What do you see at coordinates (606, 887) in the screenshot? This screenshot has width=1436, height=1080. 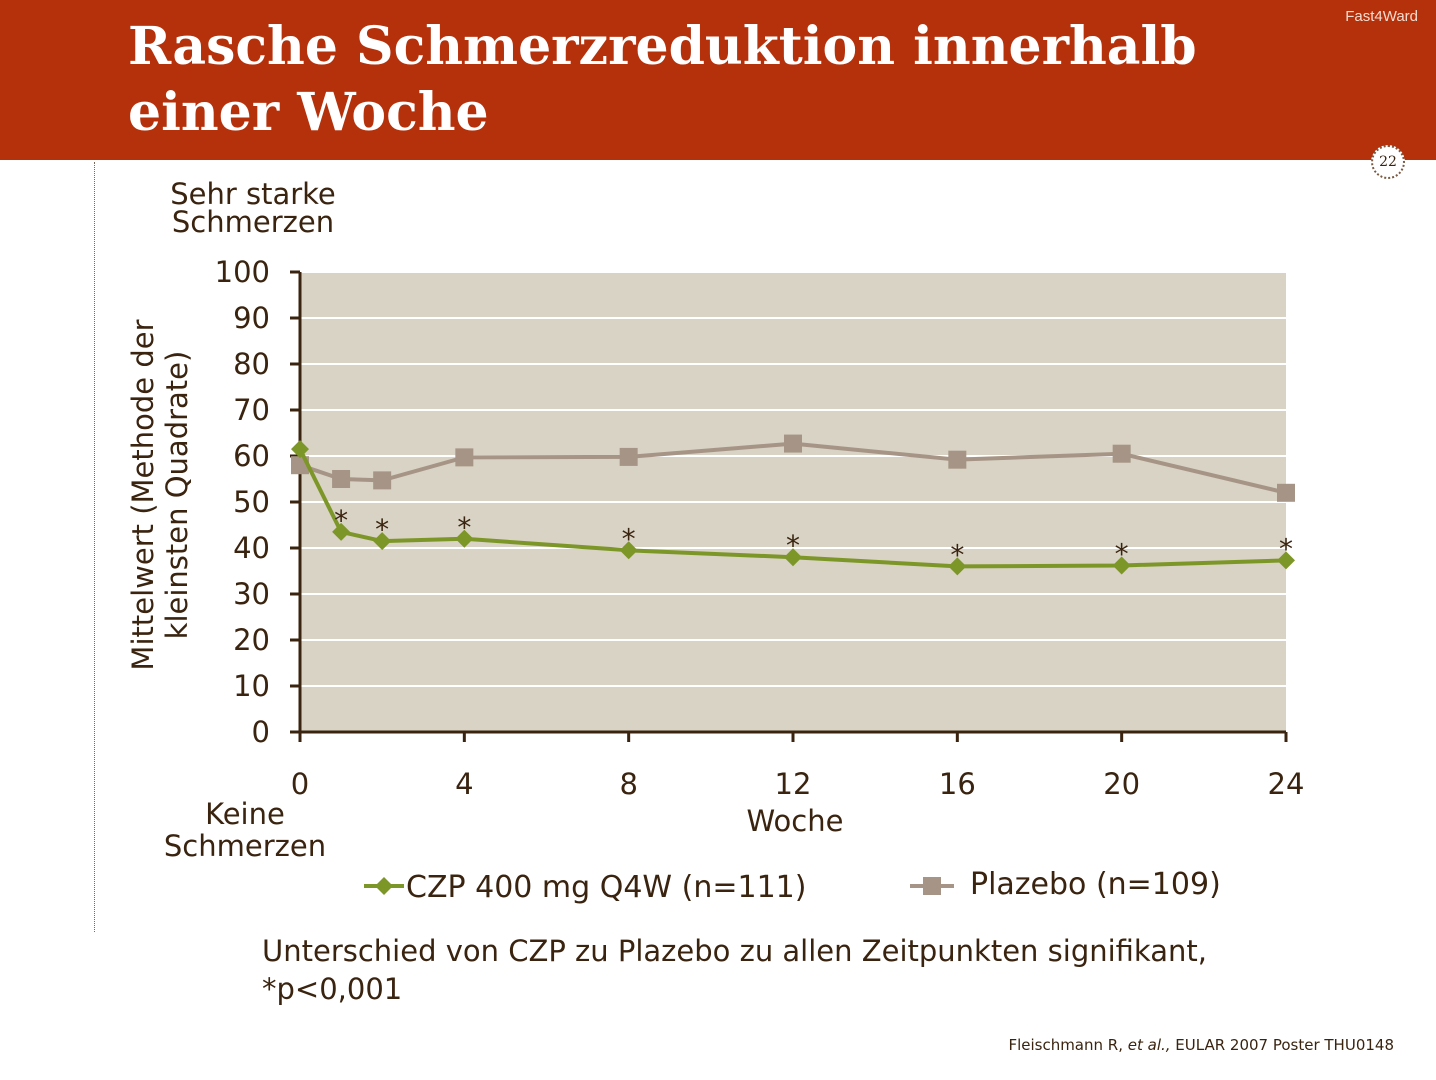 I see `legend-czp-label: CZP 400 mg Q4W (n=111)` at bounding box center [606, 887].